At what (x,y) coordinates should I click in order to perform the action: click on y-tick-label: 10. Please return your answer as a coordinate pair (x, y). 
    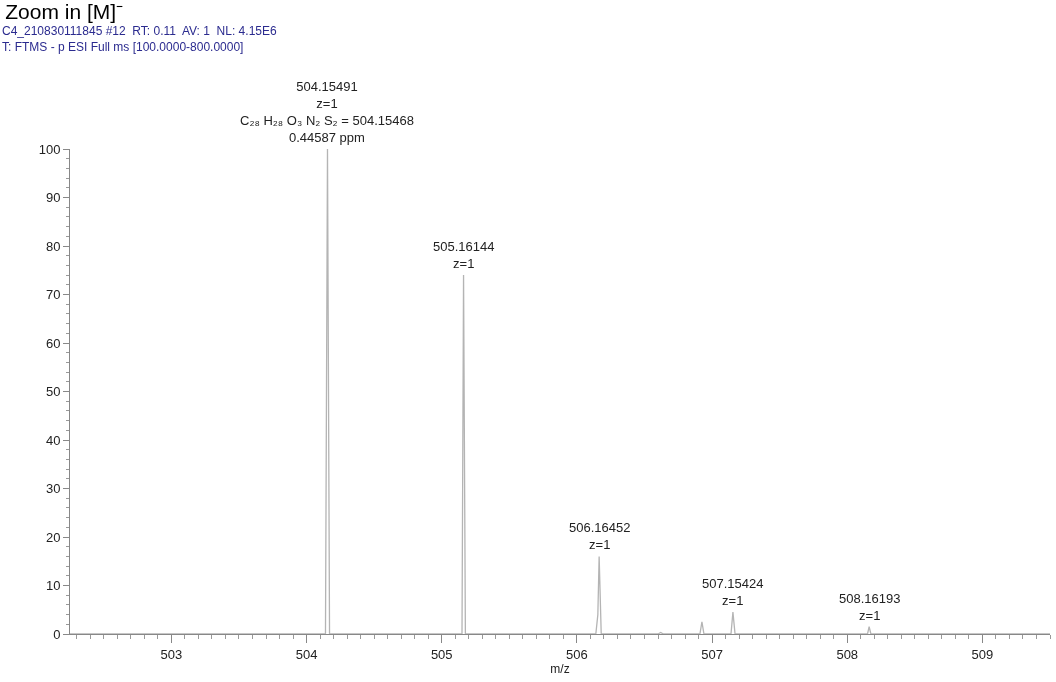
    Looking at the image, I should click on (53, 586).